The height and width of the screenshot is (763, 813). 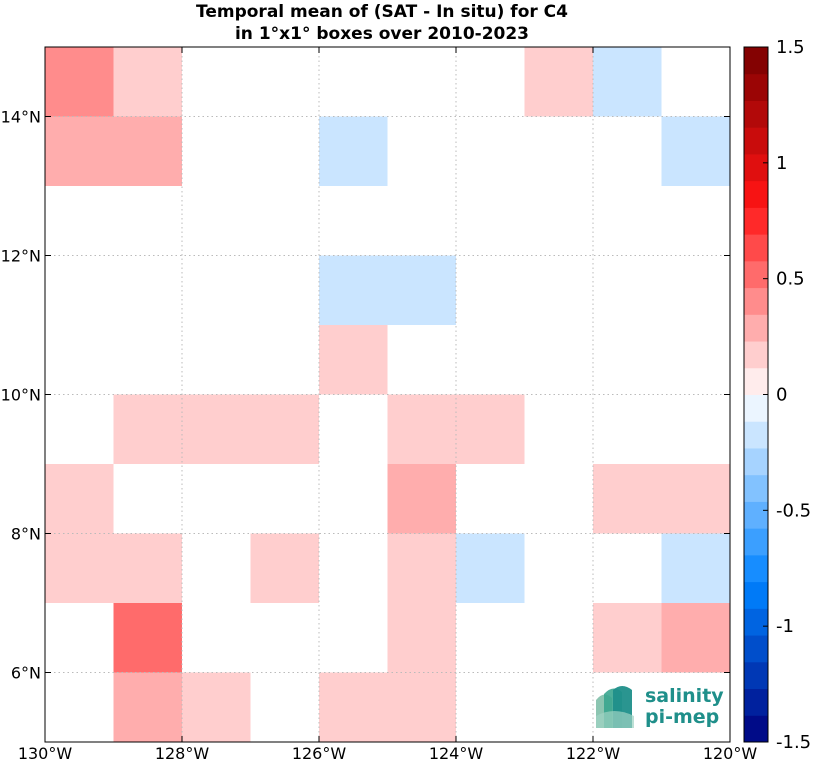 I want to click on x-tick-label: 130°W, so click(x=45, y=753).